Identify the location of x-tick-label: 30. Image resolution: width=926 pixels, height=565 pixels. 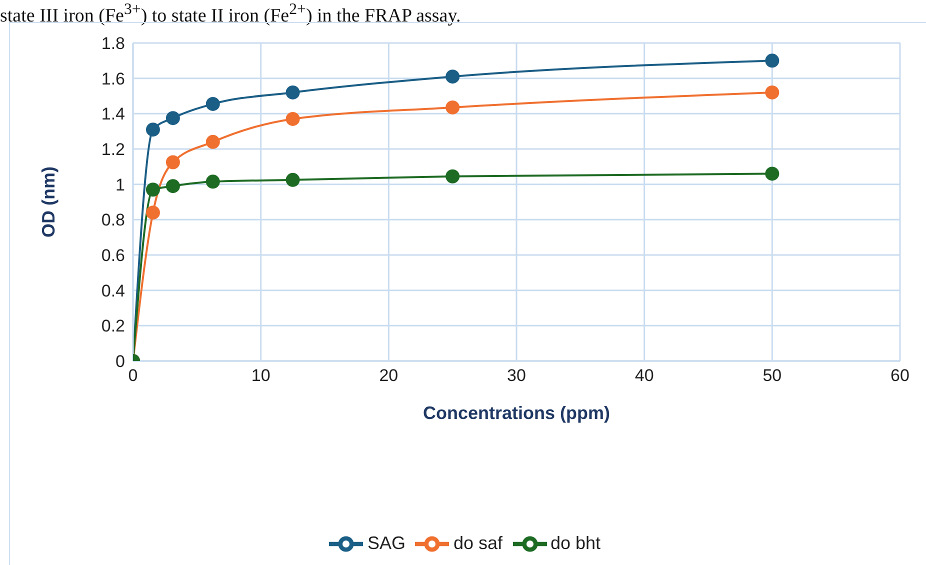
(516, 376).